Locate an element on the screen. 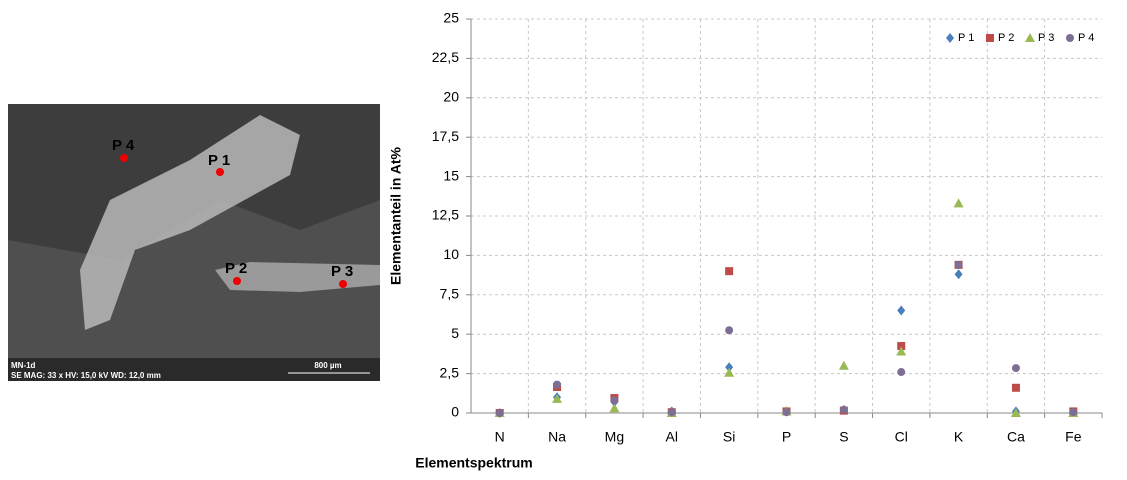 Image resolution: width=1127 pixels, height=480 pixels. point-label: P 4 is located at coordinates (123, 145).